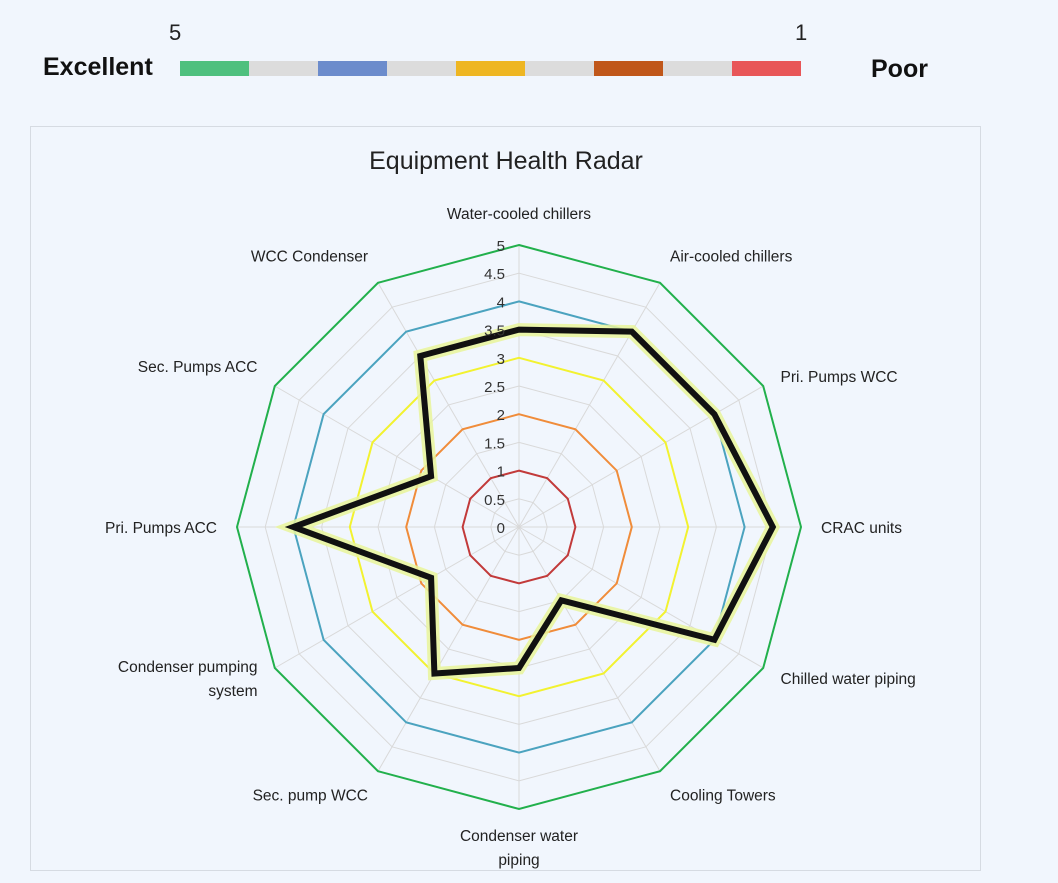 The height and width of the screenshot is (883, 1058). What do you see at coordinates (506, 161) in the screenshot?
I see `chart-title: Equipment Health Radar` at bounding box center [506, 161].